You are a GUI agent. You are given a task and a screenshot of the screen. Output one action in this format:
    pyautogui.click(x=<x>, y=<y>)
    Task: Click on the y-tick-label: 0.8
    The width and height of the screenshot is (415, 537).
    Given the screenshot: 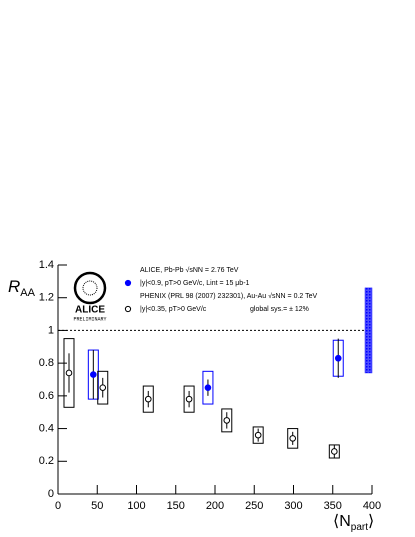 What is the action you would take?
    pyautogui.click(x=46, y=363)
    